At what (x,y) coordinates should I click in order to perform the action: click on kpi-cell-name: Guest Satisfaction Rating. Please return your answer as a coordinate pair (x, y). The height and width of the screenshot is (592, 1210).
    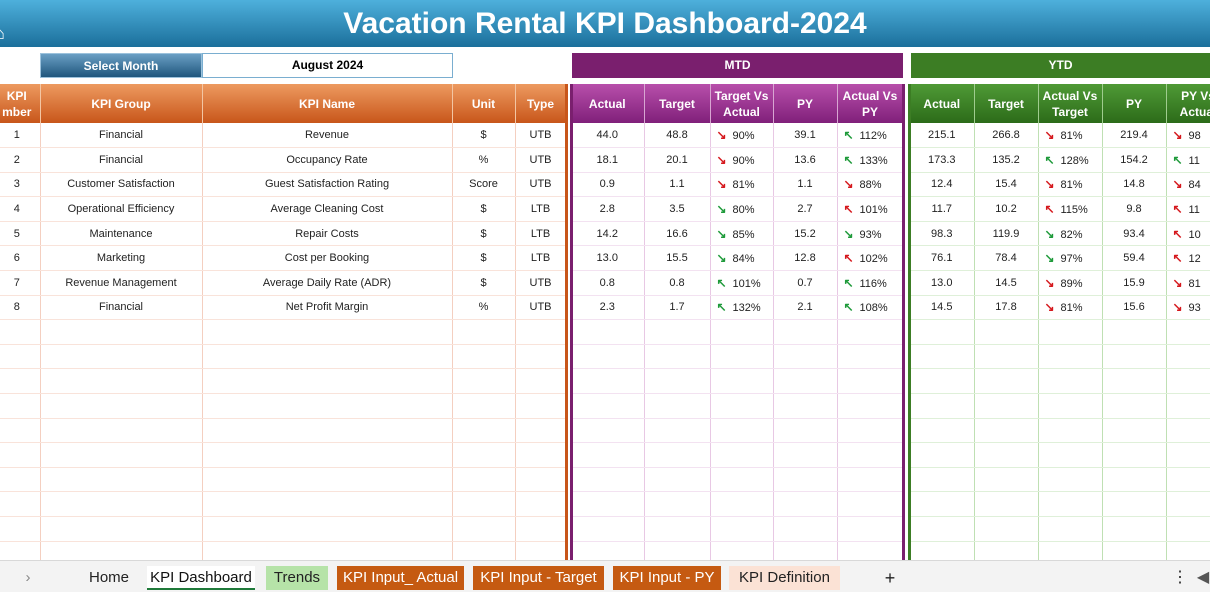
    Looking at the image, I should click on (327, 185).